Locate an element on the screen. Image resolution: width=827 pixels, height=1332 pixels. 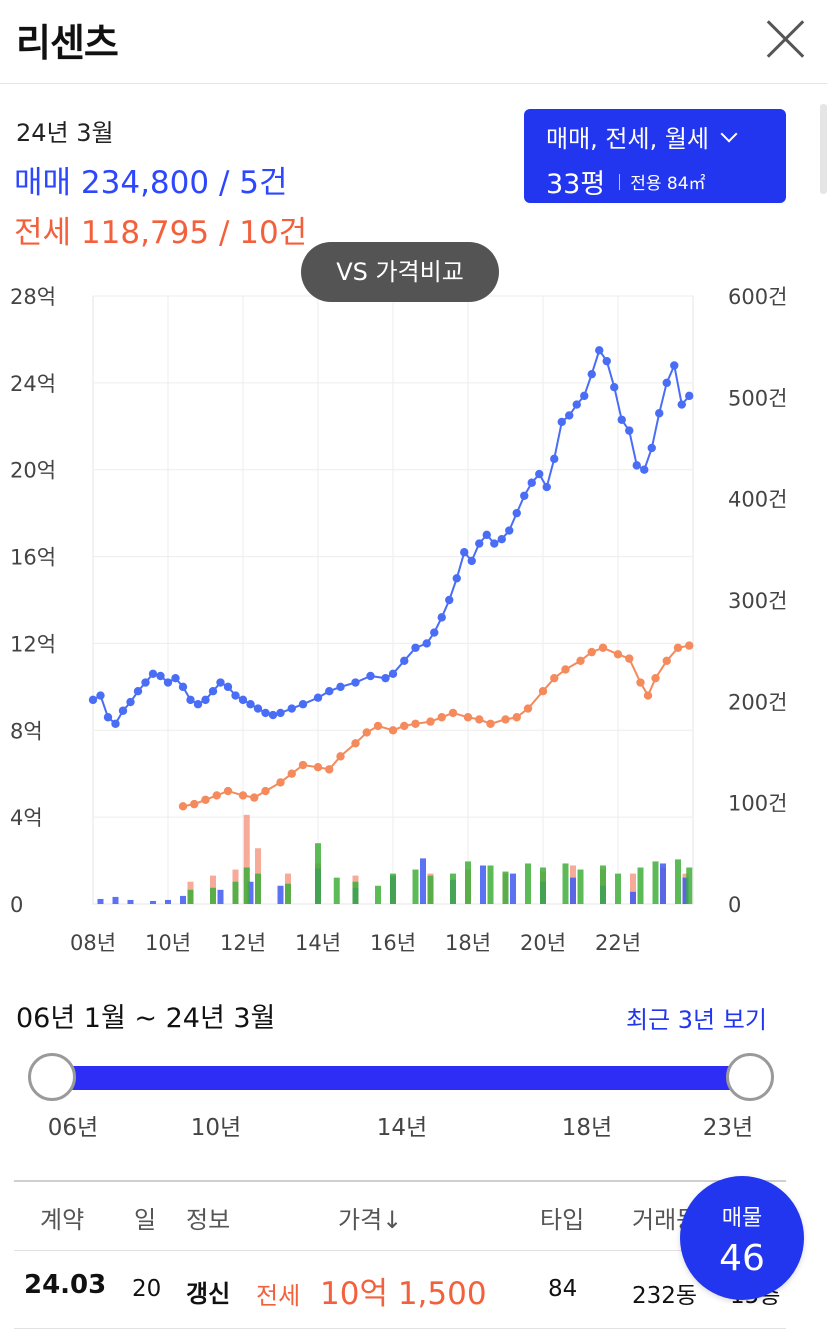
deal-types-label: 매매, 전세, 월세 is located at coordinates (627, 139).